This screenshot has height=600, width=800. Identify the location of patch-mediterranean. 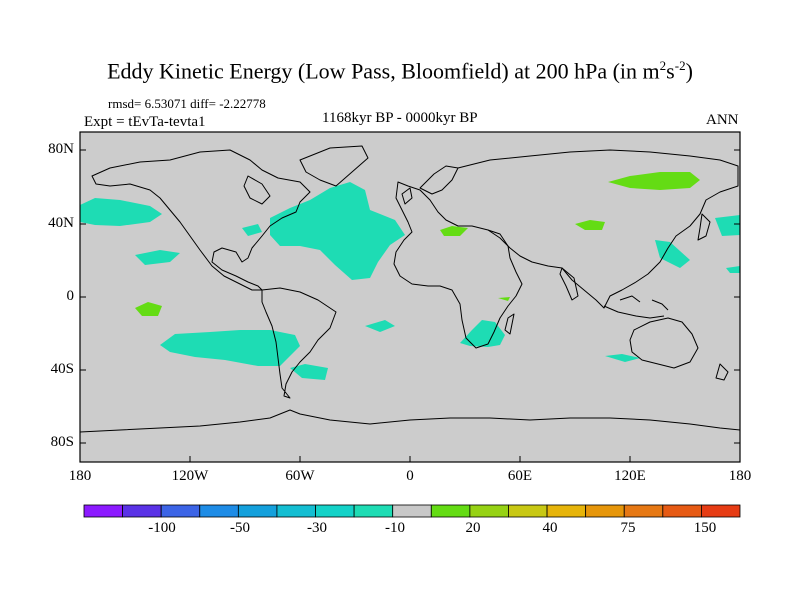
(454, 231).